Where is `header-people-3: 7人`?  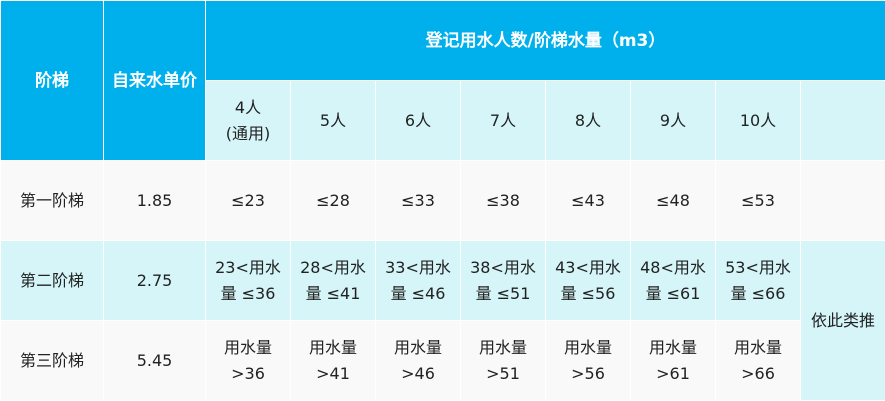
header-people-3: 7人 is located at coordinates (503, 120).